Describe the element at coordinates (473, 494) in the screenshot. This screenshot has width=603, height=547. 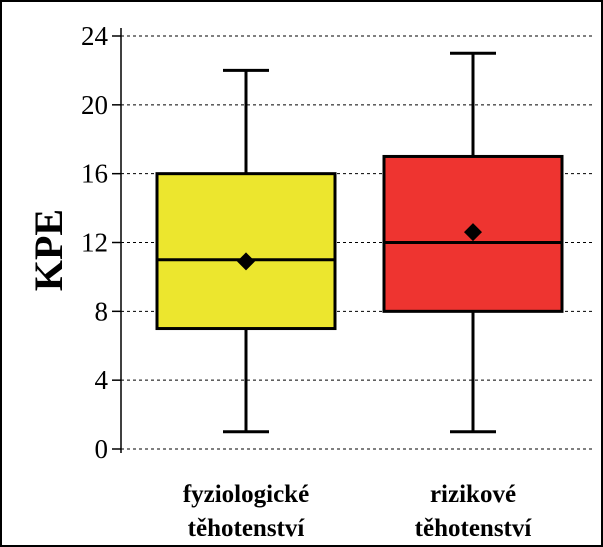
I see `category-label: rizikové` at that location.